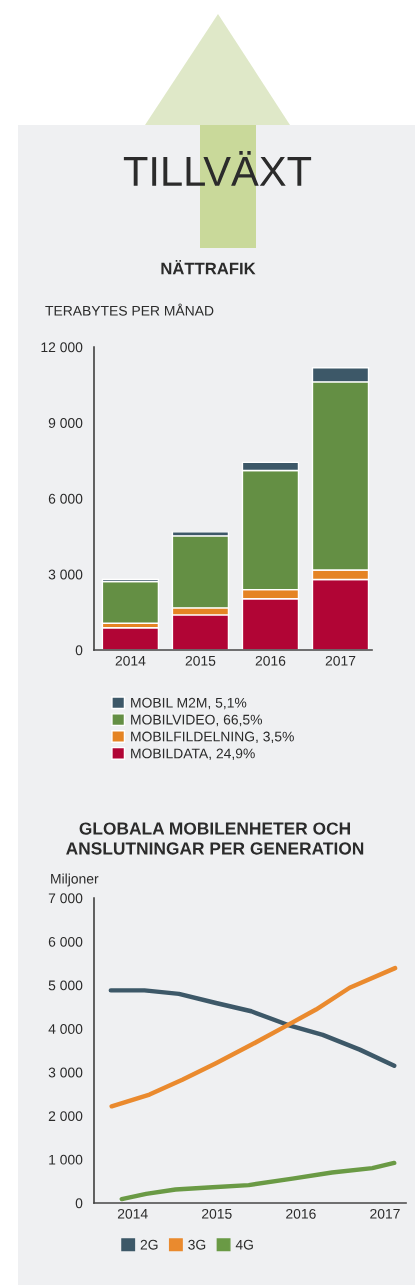 The width and height of the screenshot is (415, 1285). I want to click on legend-label: MOBILDATA, 24,9%, so click(193, 754).